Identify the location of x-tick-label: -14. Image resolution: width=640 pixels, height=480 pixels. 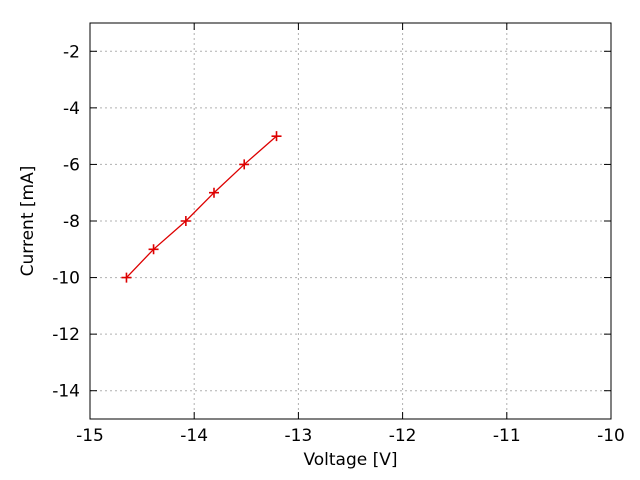
(194, 436).